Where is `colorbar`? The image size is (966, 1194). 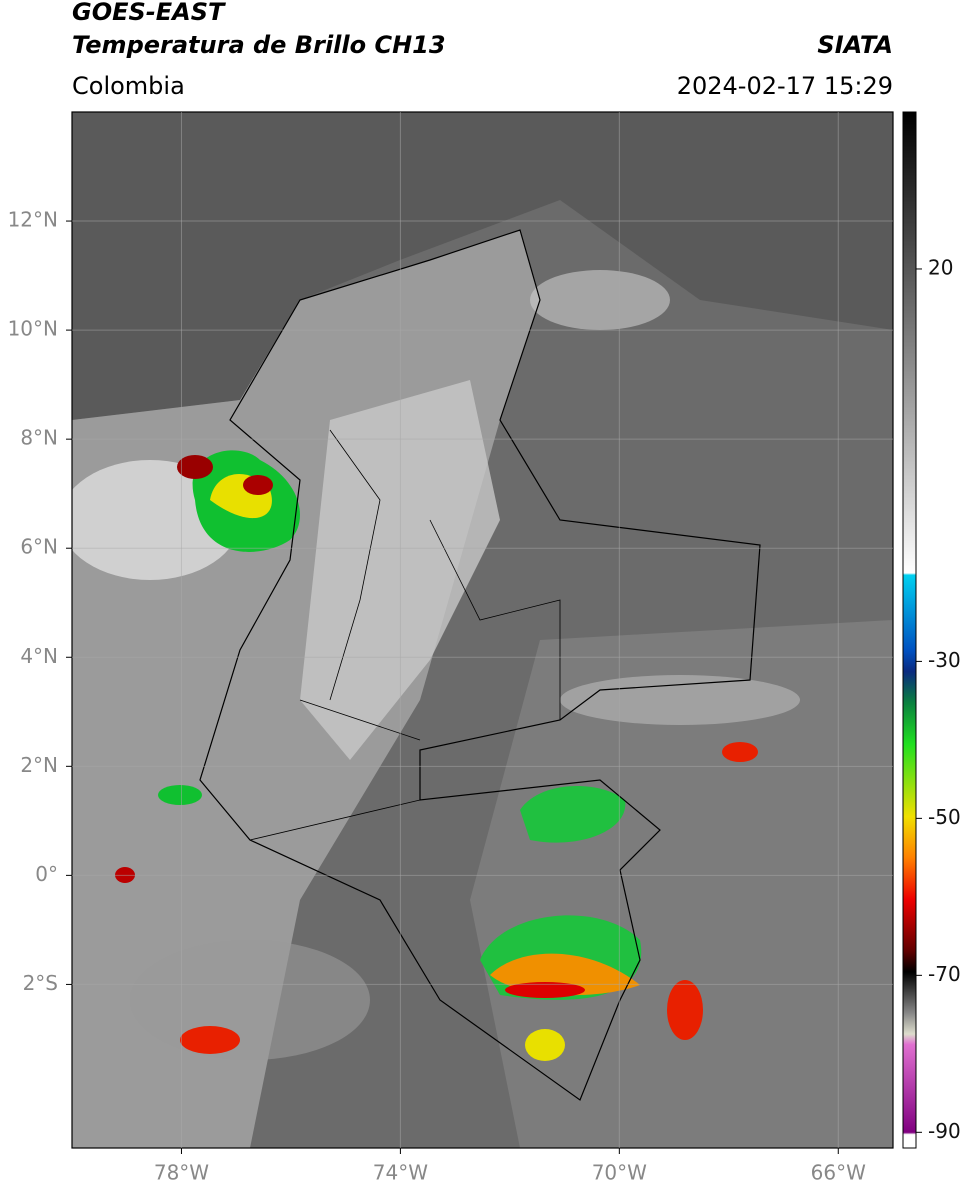
colorbar is located at coordinates (909, 630).